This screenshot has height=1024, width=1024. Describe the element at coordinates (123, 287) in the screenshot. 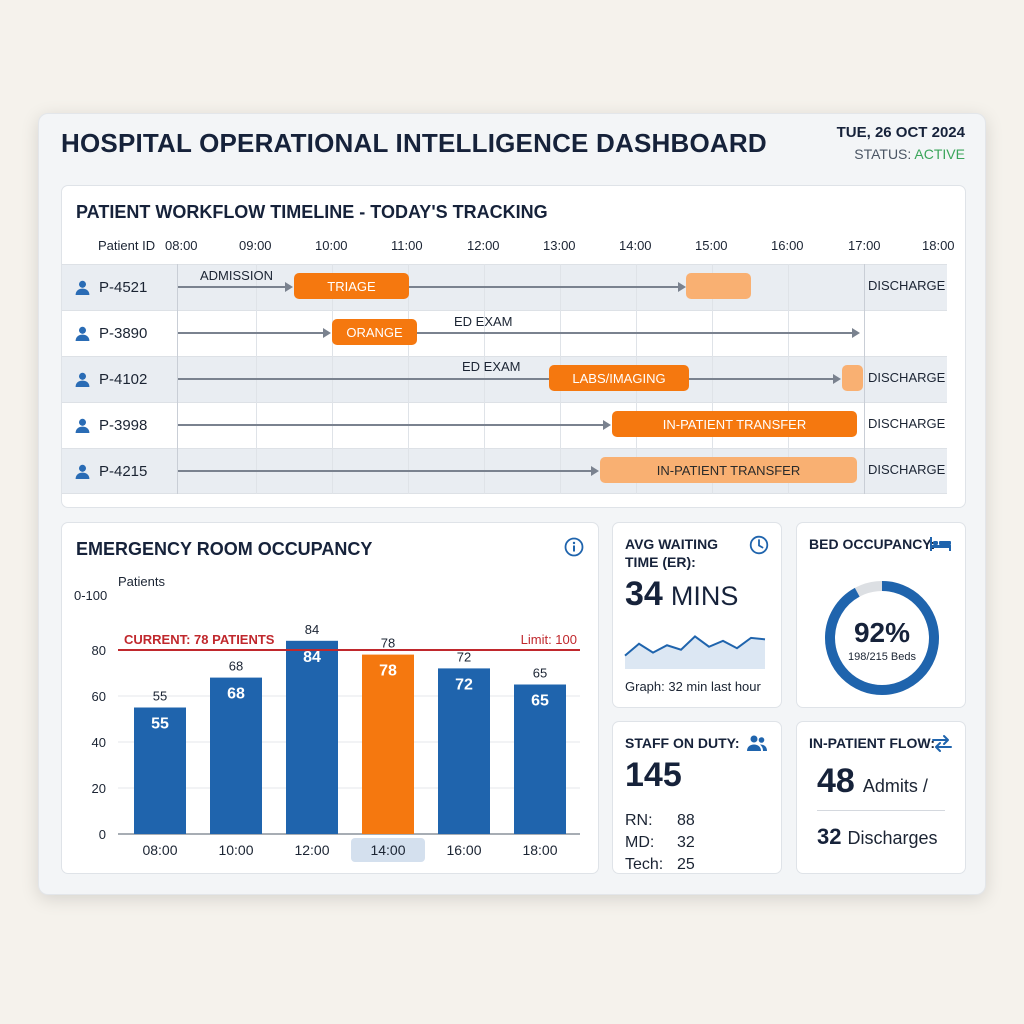

I see `patient-id: P-4521` at that location.